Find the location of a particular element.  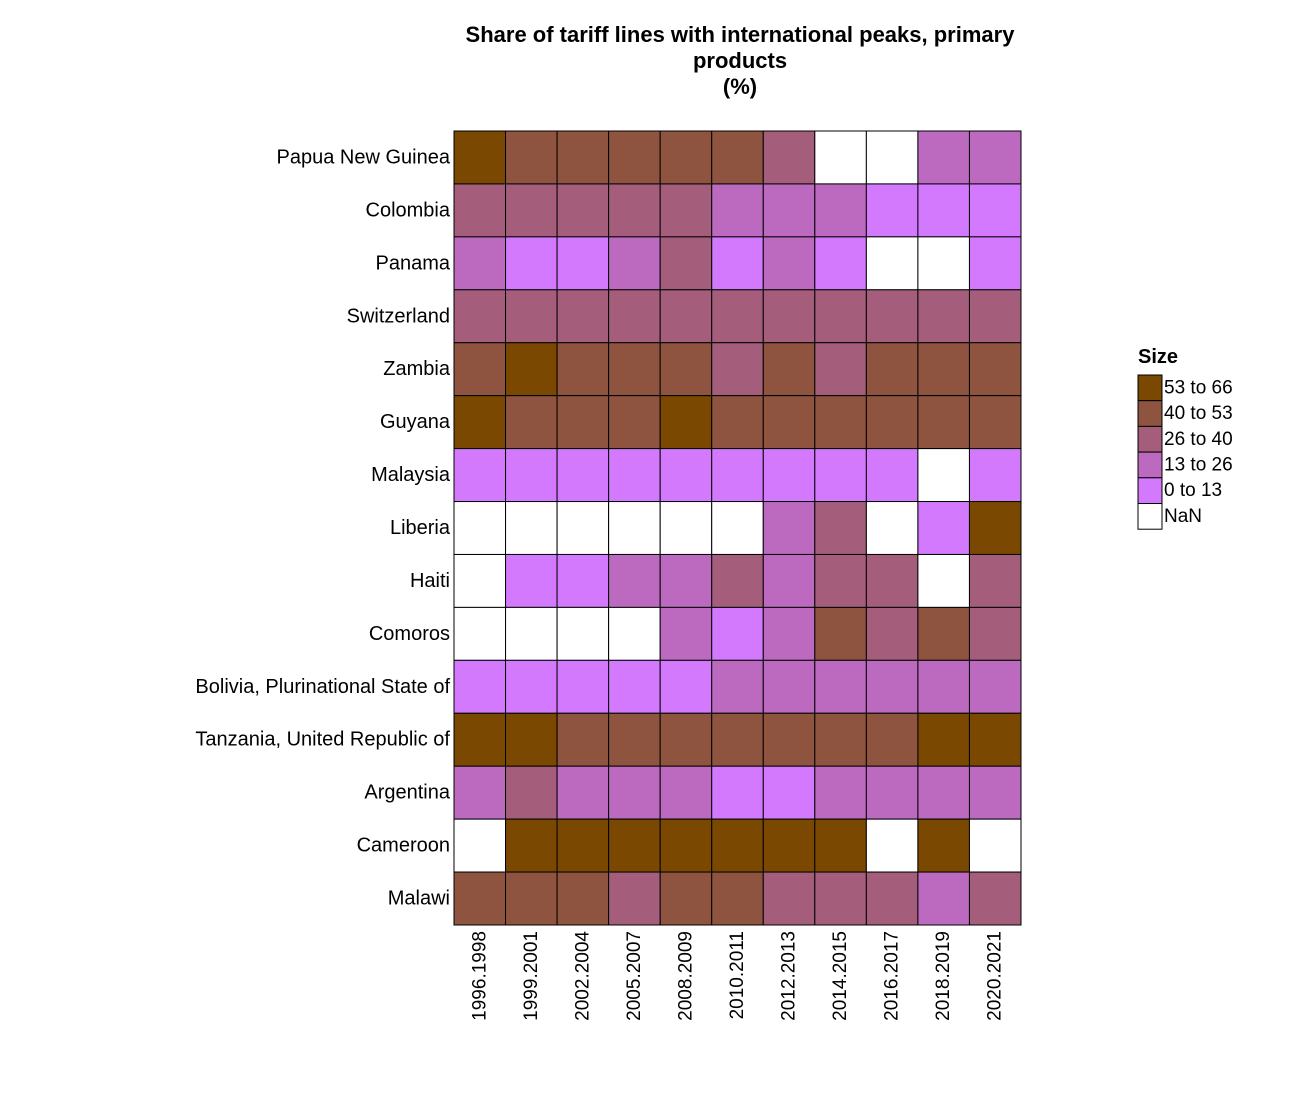

row-label: Zambia is located at coordinates (417, 369).